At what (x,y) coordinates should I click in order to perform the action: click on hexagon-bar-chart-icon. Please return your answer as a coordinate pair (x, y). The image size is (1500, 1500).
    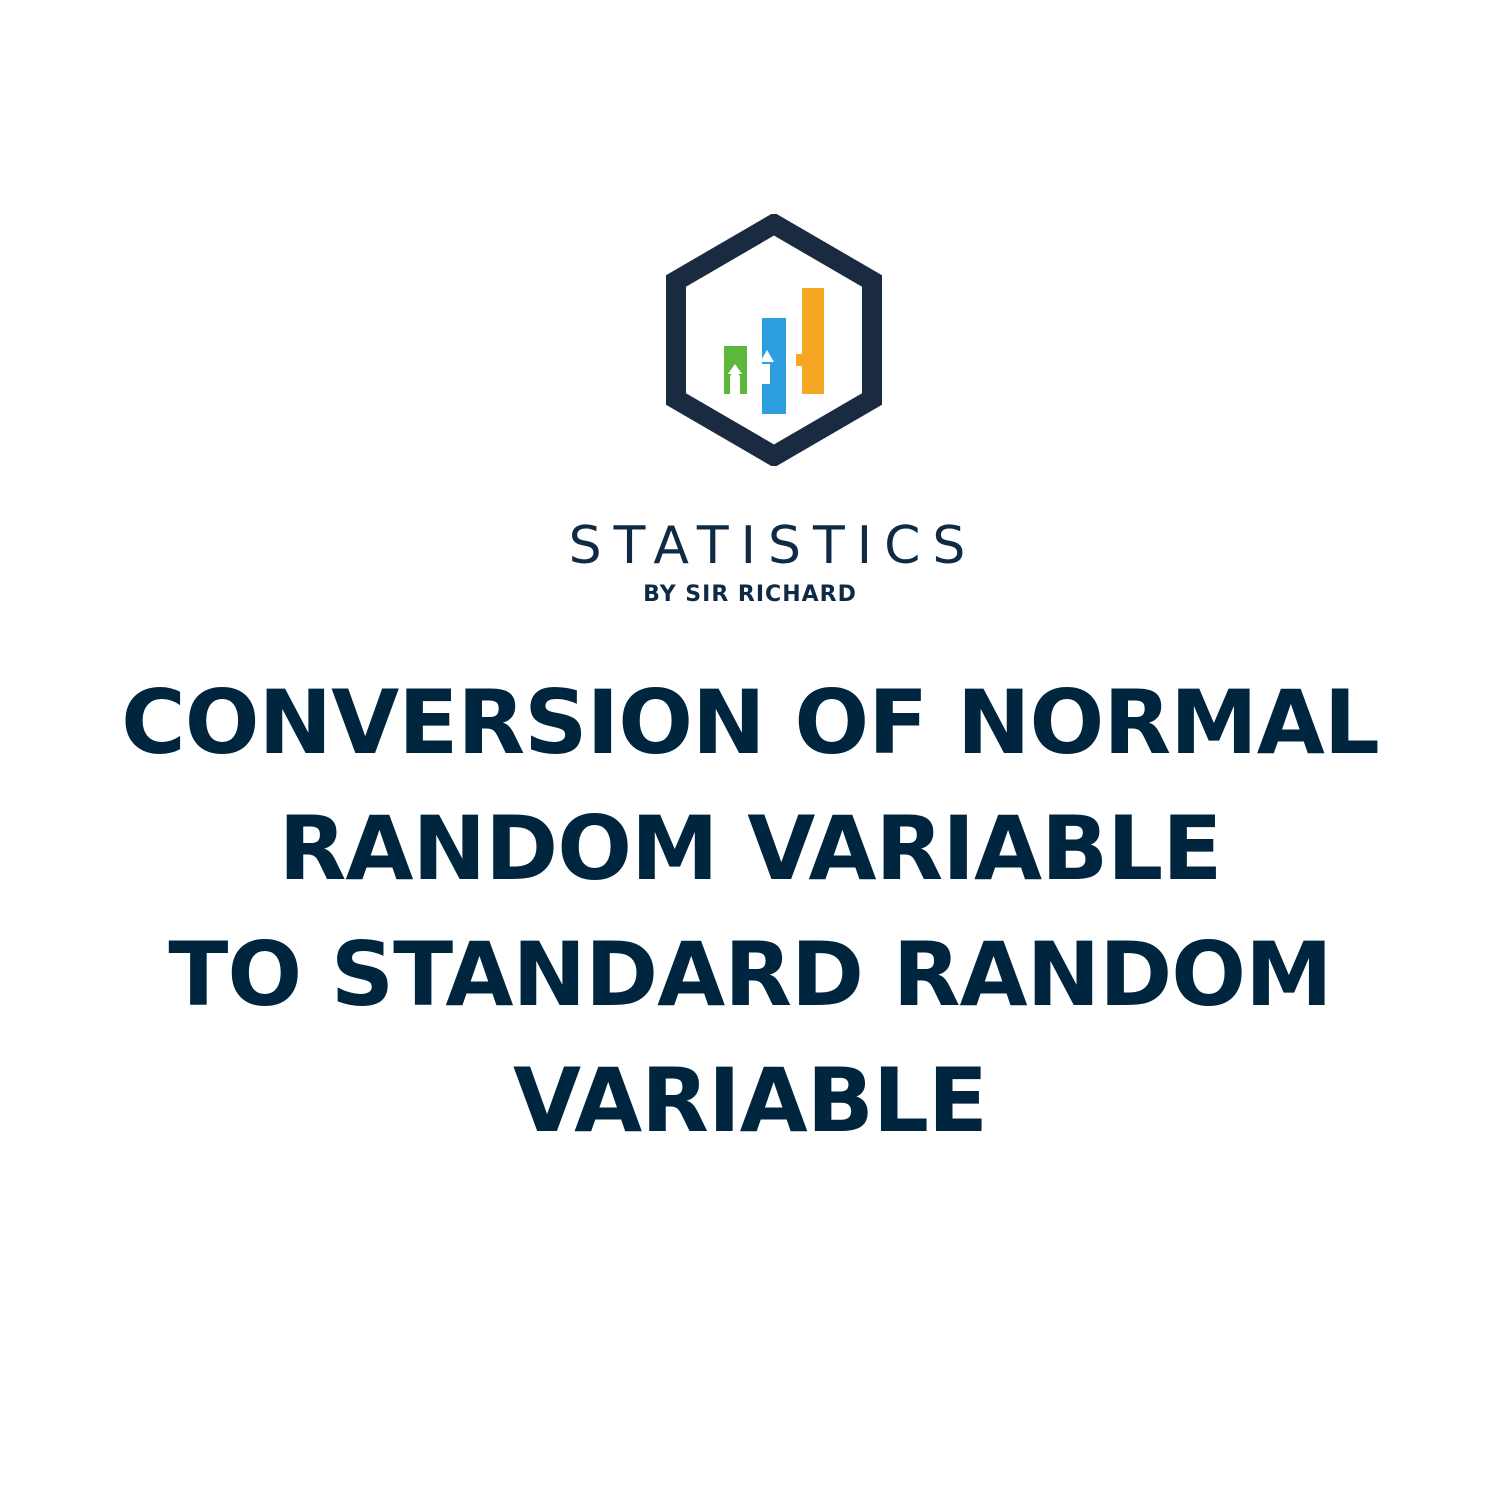
    Looking at the image, I should click on (774, 340).